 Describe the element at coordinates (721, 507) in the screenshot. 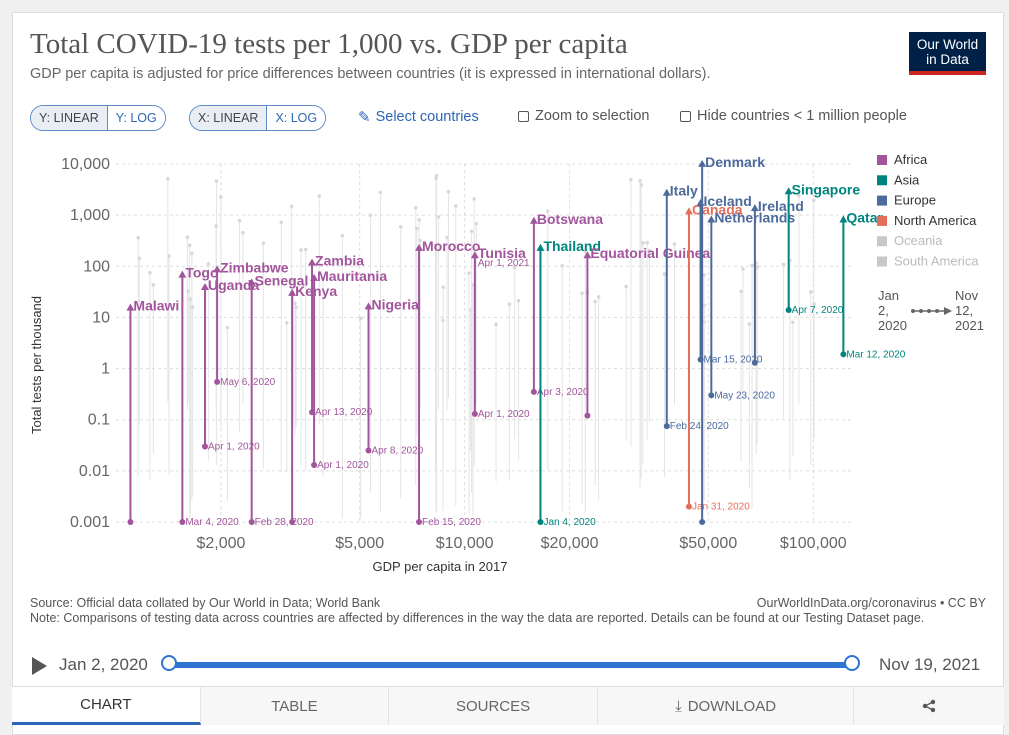

I see `series-start-date-label: Jan 31, 2020` at that location.